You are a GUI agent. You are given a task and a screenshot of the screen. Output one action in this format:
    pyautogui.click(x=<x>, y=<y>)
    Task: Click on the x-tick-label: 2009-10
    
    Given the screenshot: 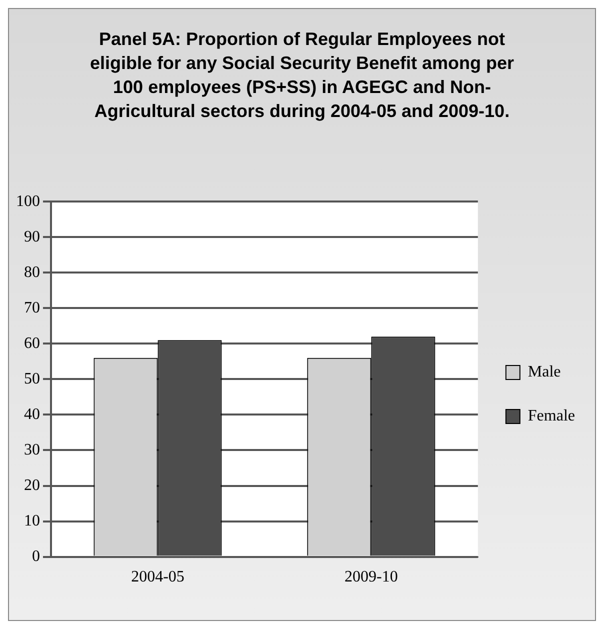 What is the action you would take?
    pyautogui.click(x=371, y=577)
    